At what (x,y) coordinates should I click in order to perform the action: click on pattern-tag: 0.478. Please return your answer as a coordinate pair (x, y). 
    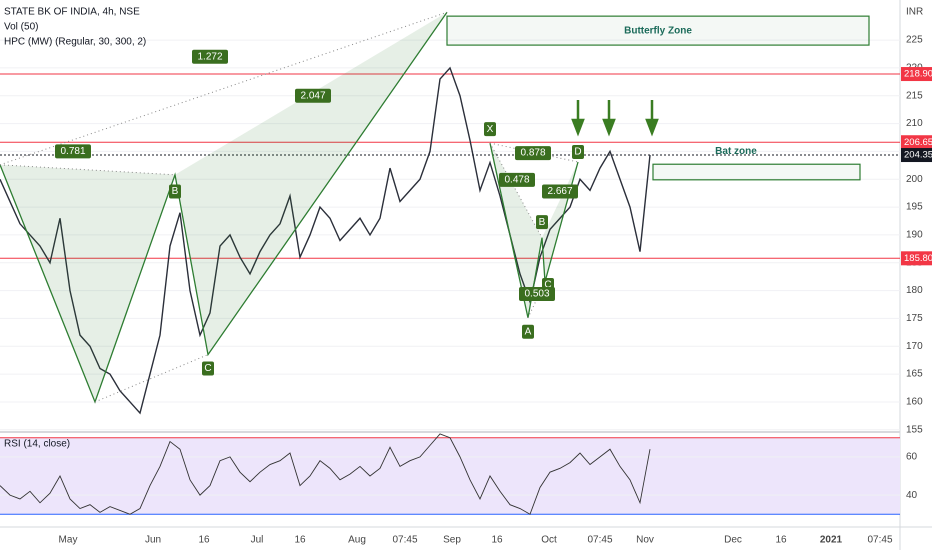
    Looking at the image, I should click on (516, 179).